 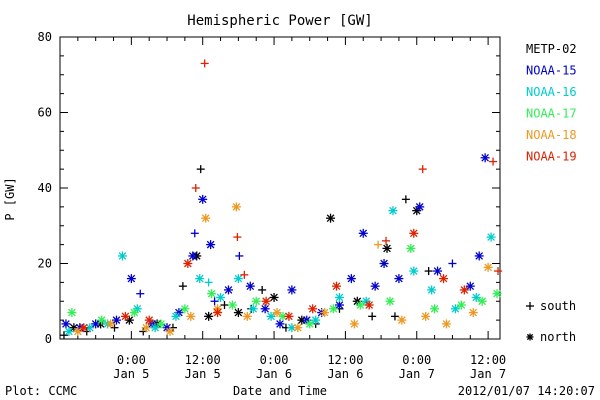 What do you see at coordinates (526, 391) in the screenshot?
I see `footer-timestamp: 2012/01/07 14:20:07` at bounding box center [526, 391].